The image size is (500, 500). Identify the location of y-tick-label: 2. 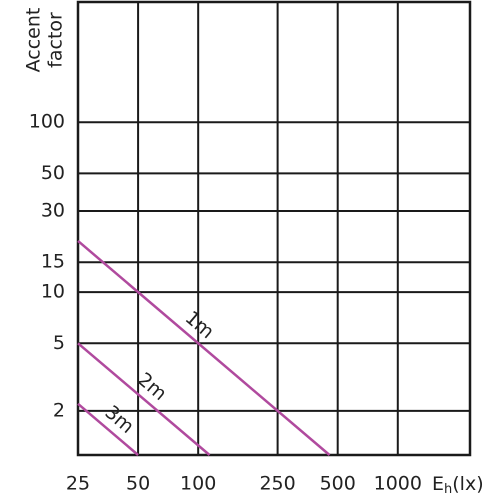
(59, 410).